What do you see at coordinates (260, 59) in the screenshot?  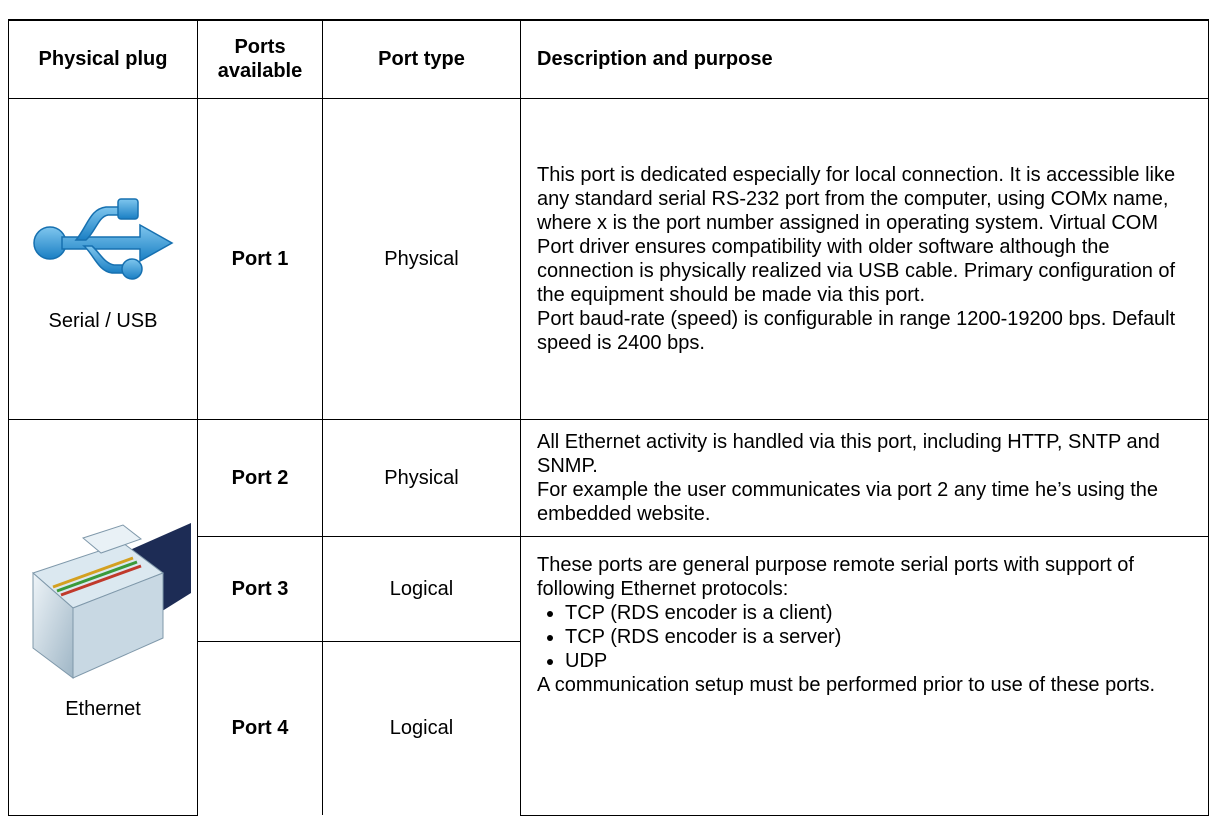 I see `header-cell: Ports available` at bounding box center [260, 59].